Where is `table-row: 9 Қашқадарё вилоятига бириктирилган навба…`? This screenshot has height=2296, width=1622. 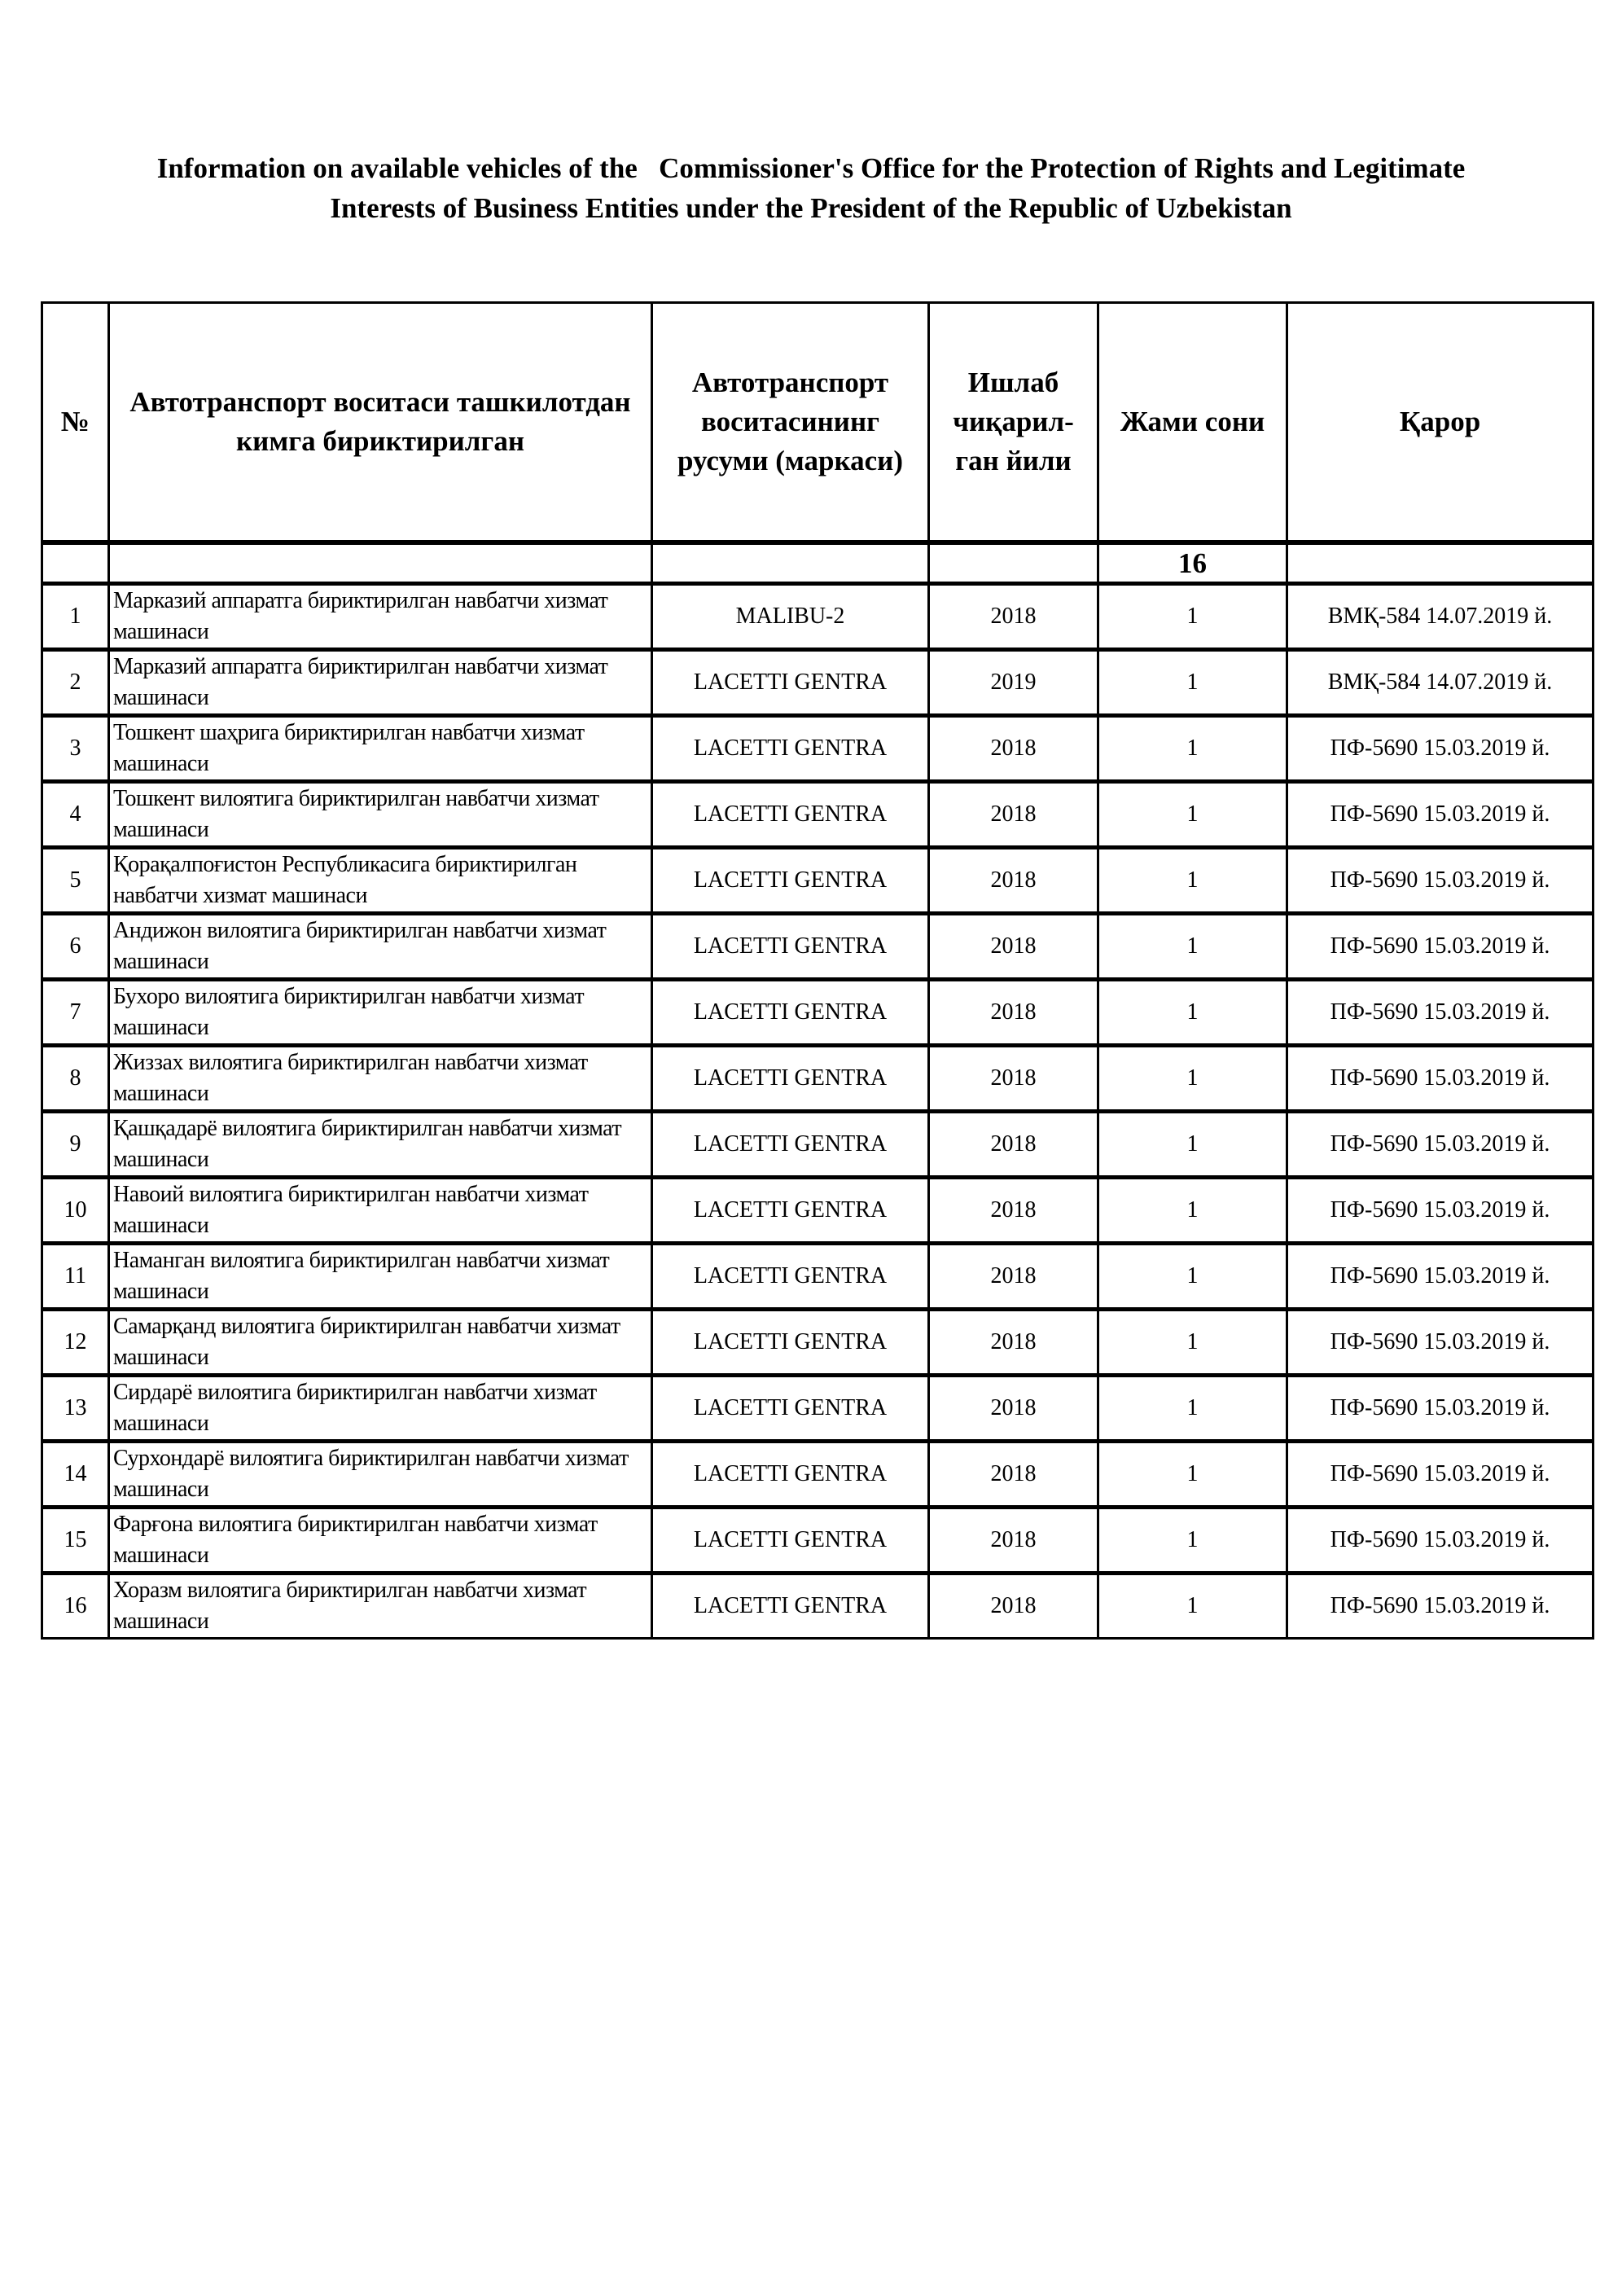
table-row: 9 Қашқадарё вилоятига бириктирилган навба… is located at coordinates (817, 1144).